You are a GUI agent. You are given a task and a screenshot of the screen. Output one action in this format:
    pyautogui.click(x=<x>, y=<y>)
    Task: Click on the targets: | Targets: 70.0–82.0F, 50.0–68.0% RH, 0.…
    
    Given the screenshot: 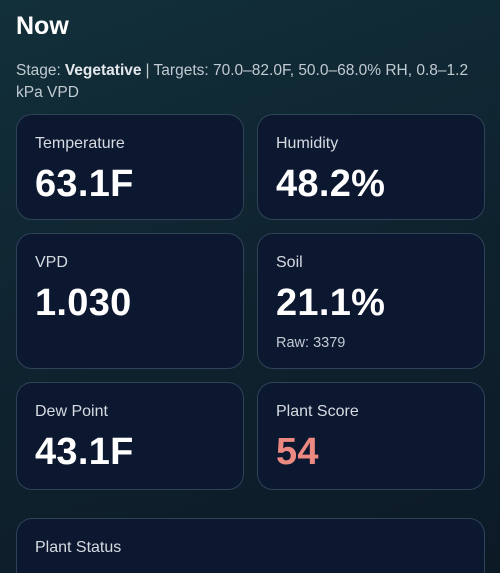 What is the action you would take?
    pyautogui.click(x=242, y=81)
    